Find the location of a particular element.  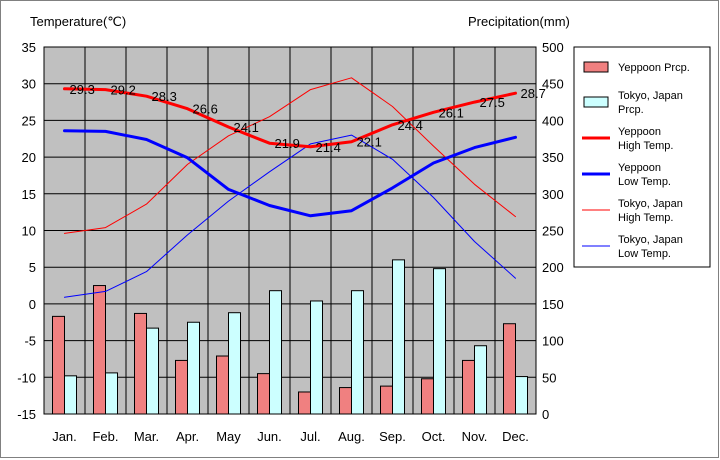

legend-entry: Tokyo, Japan Low Temp. is located at coordinates (632, 247).